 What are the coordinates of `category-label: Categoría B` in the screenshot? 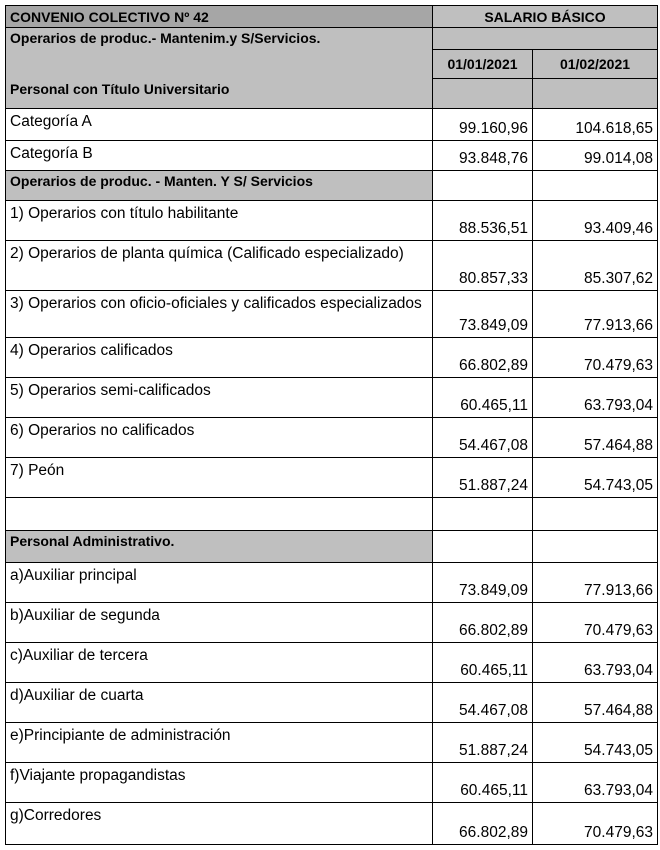 It's located at (219, 155).